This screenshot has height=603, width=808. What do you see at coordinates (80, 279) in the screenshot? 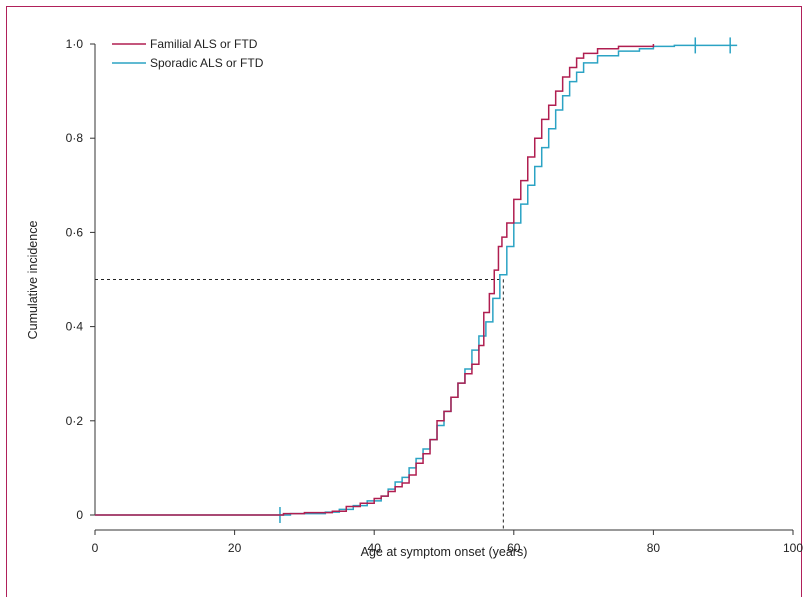
I see `y-axis-ticks: 0 0·2 0·4 0·6 0·8 1·0` at bounding box center [80, 279].